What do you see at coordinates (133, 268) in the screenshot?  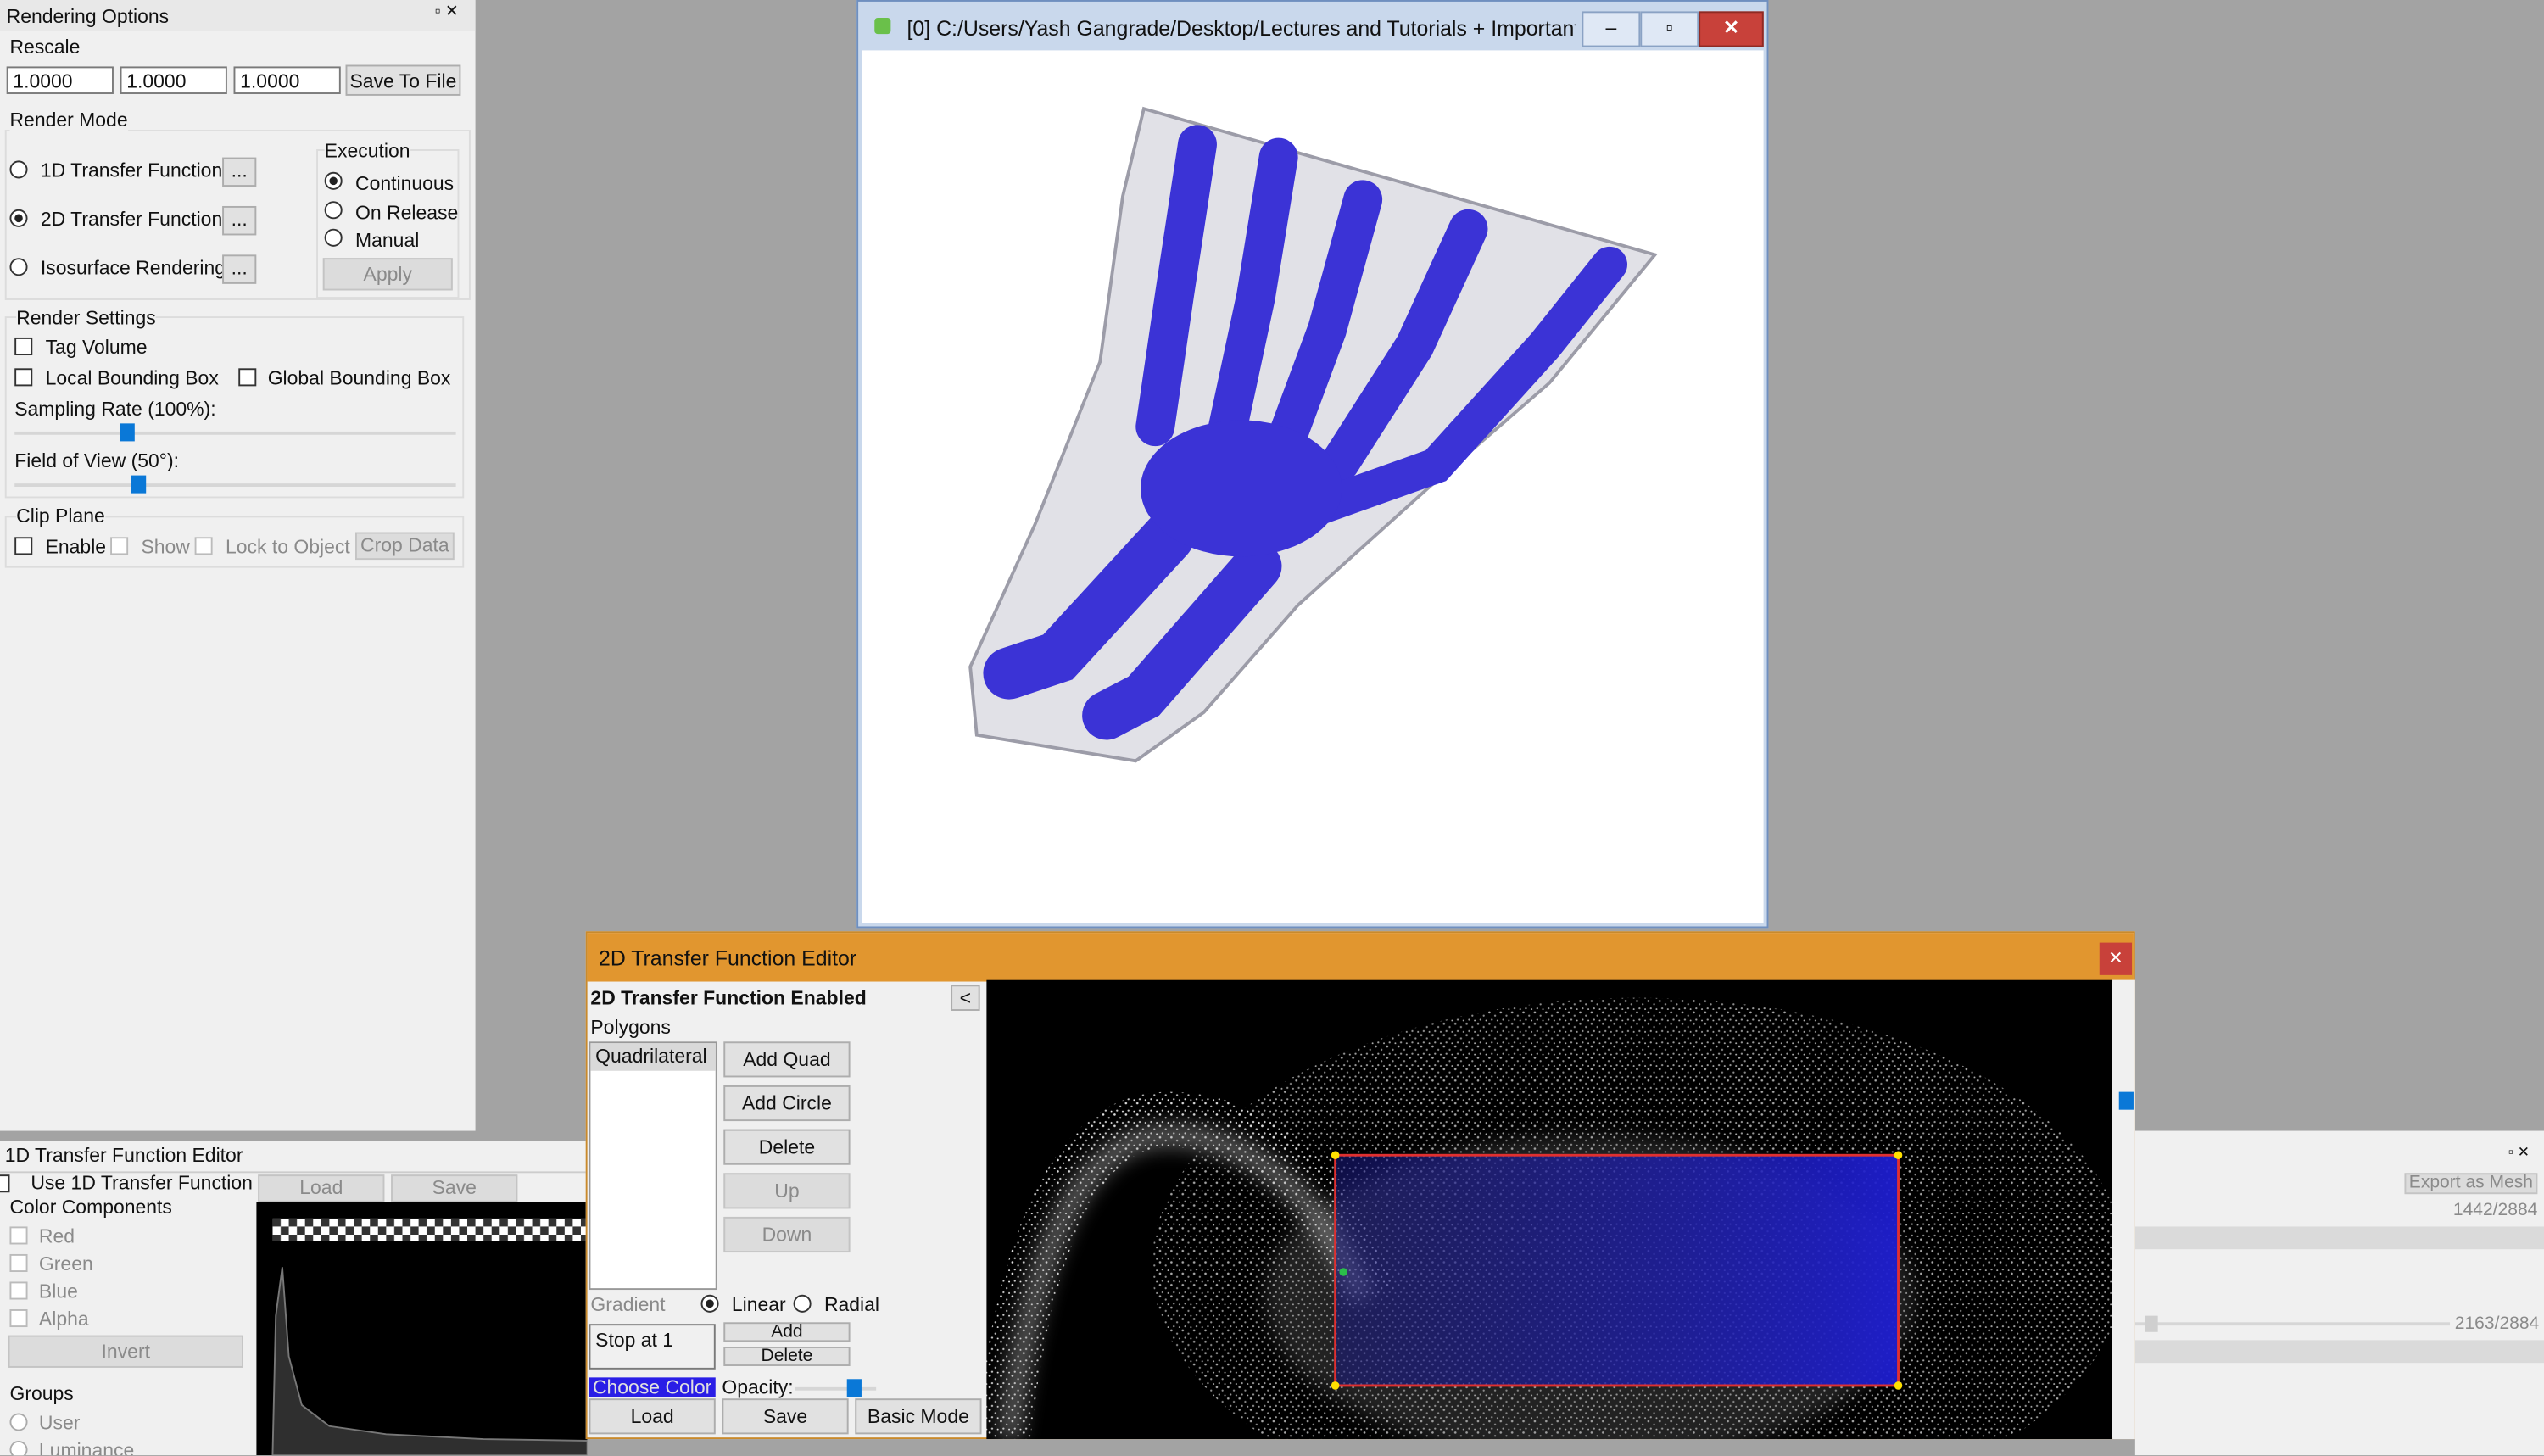 I see `mode-label: Isosurface Rendering` at bounding box center [133, 268].